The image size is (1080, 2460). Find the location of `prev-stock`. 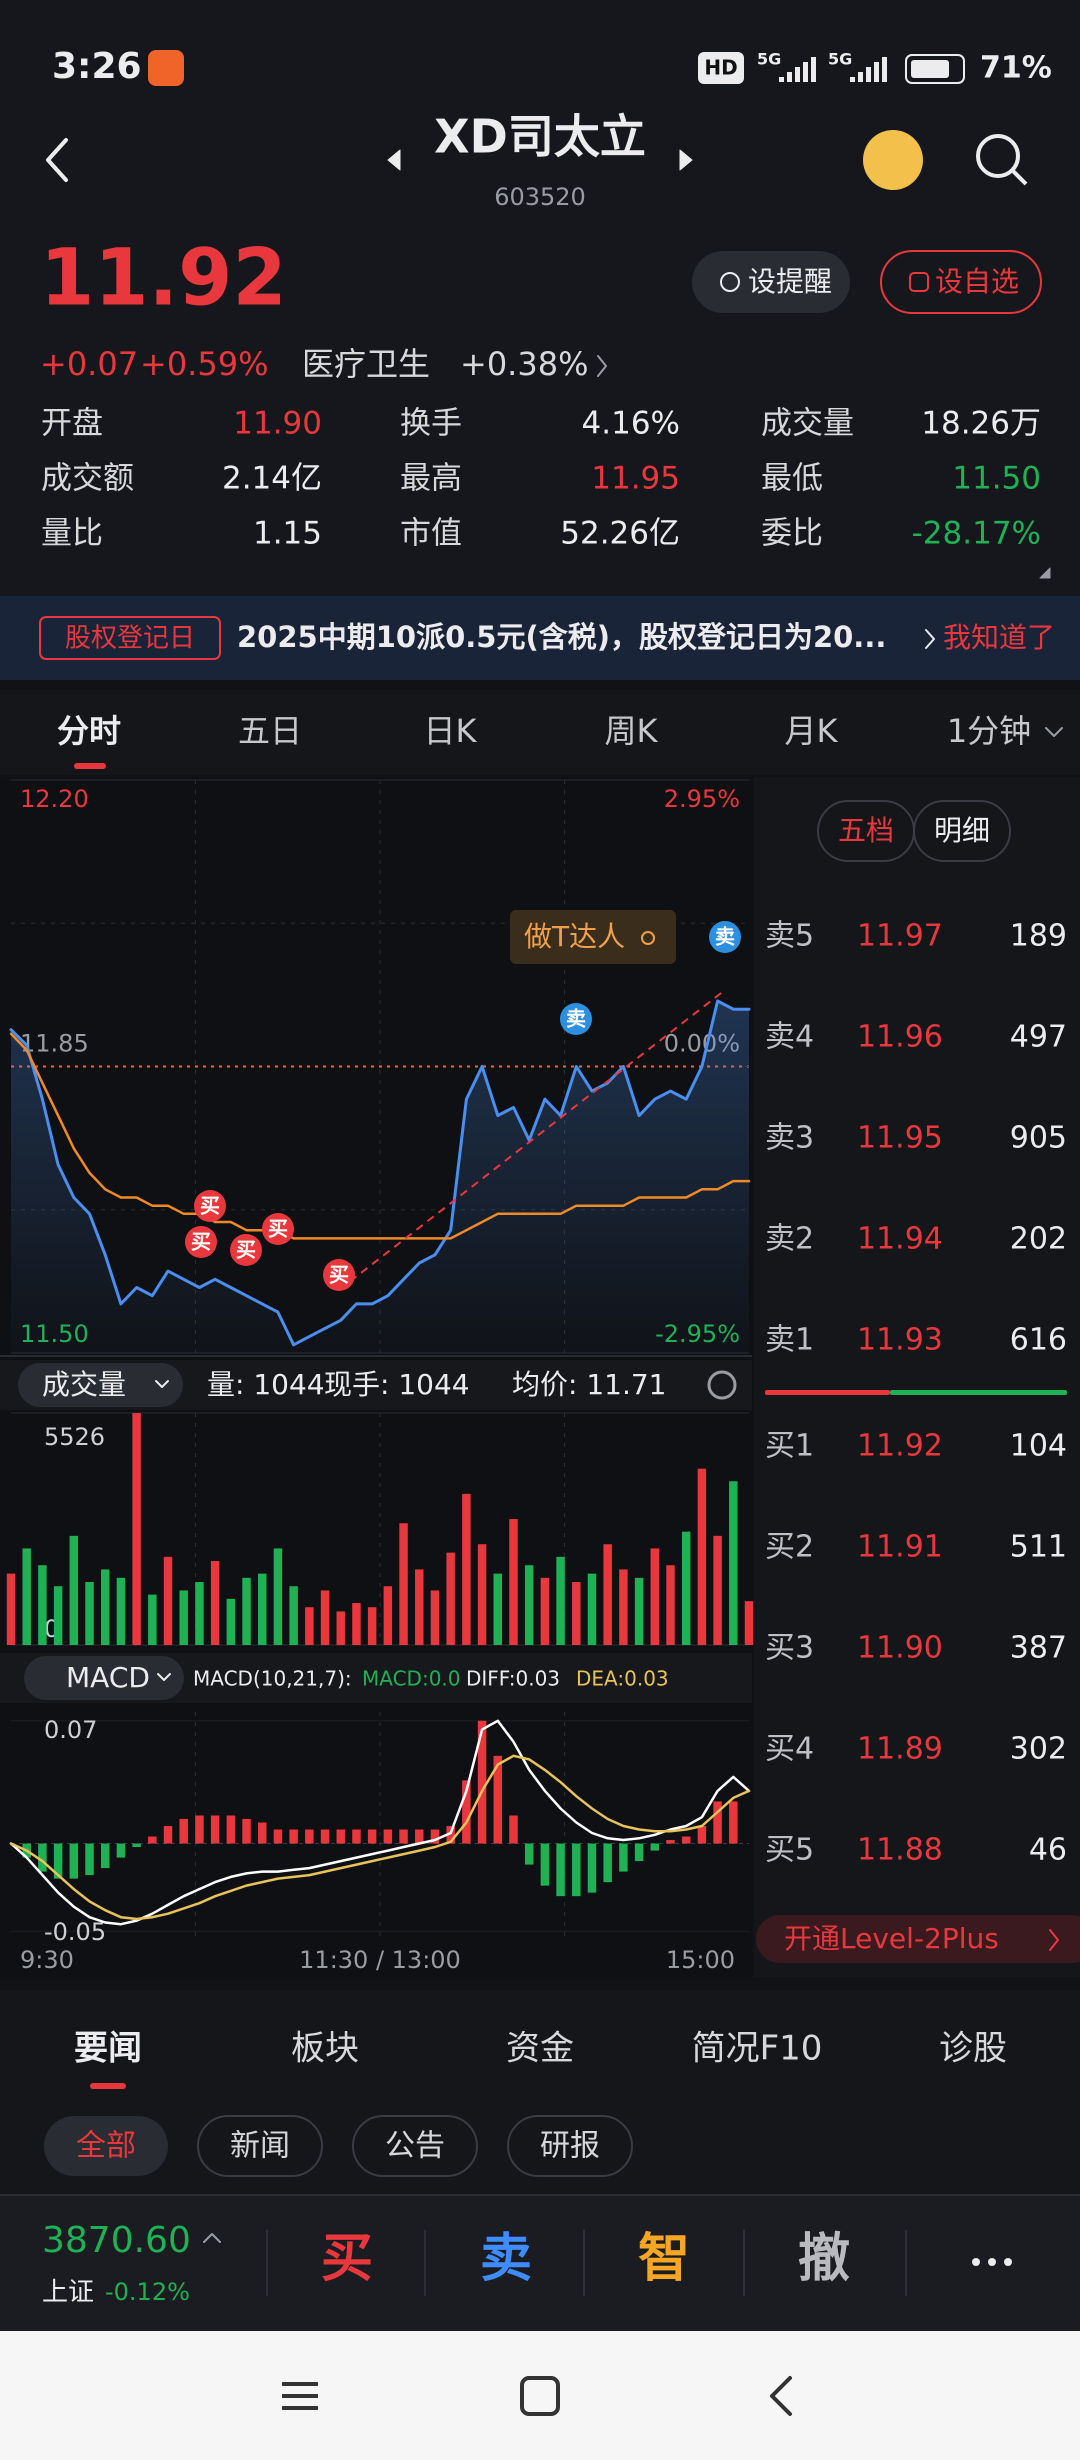

prev-stock is located at coordinates (394, 160).